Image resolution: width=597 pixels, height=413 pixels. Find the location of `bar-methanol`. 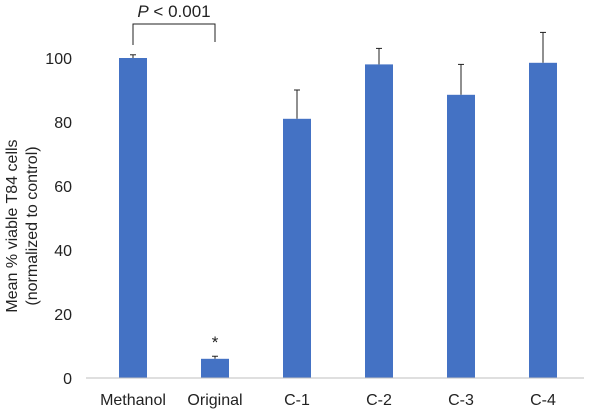

bar-methanol is located at coordinates (133, 218).